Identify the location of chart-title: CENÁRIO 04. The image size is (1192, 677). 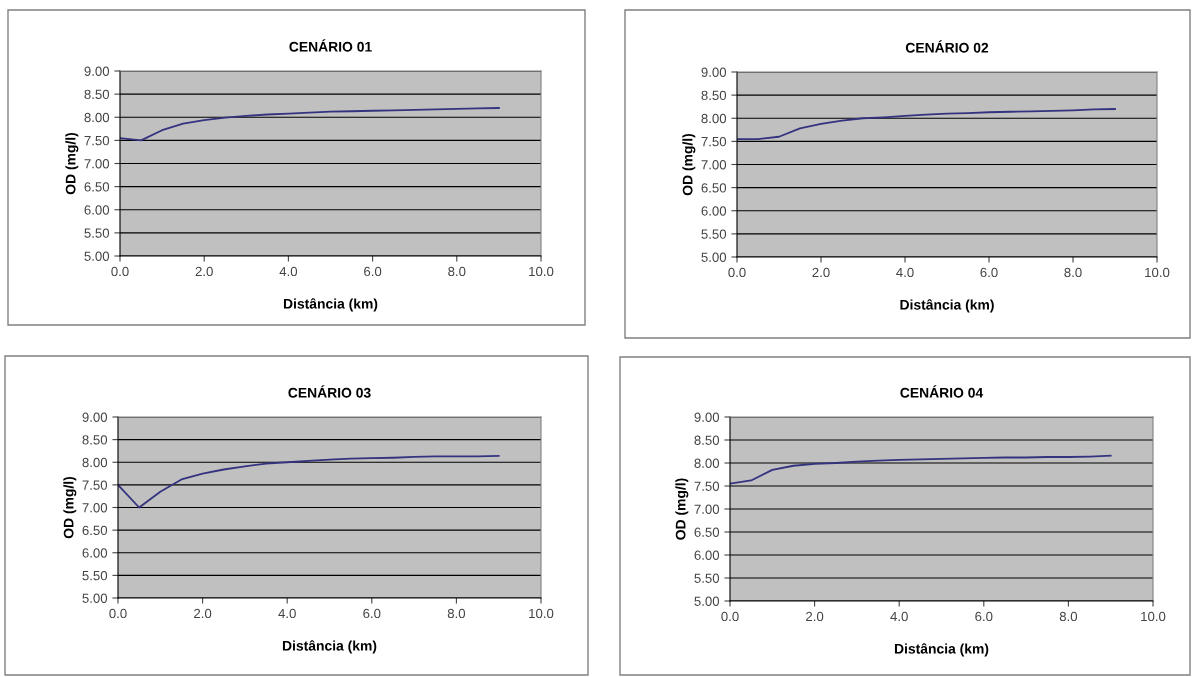
(942, 391).